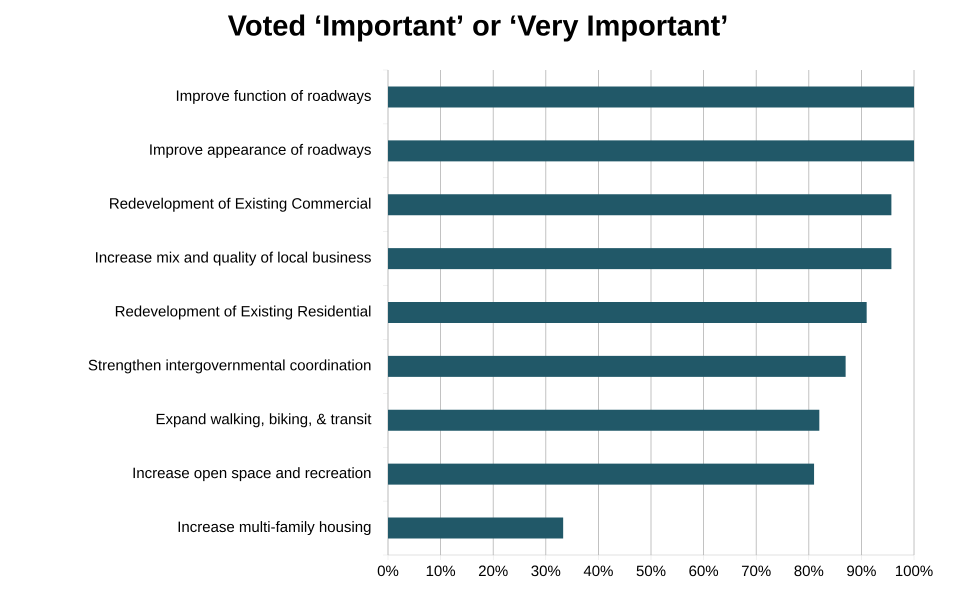 This screenshot has width=957, height=591. I want to click on y-tick-label: Improve appearance of roadways, so click(260, 151).